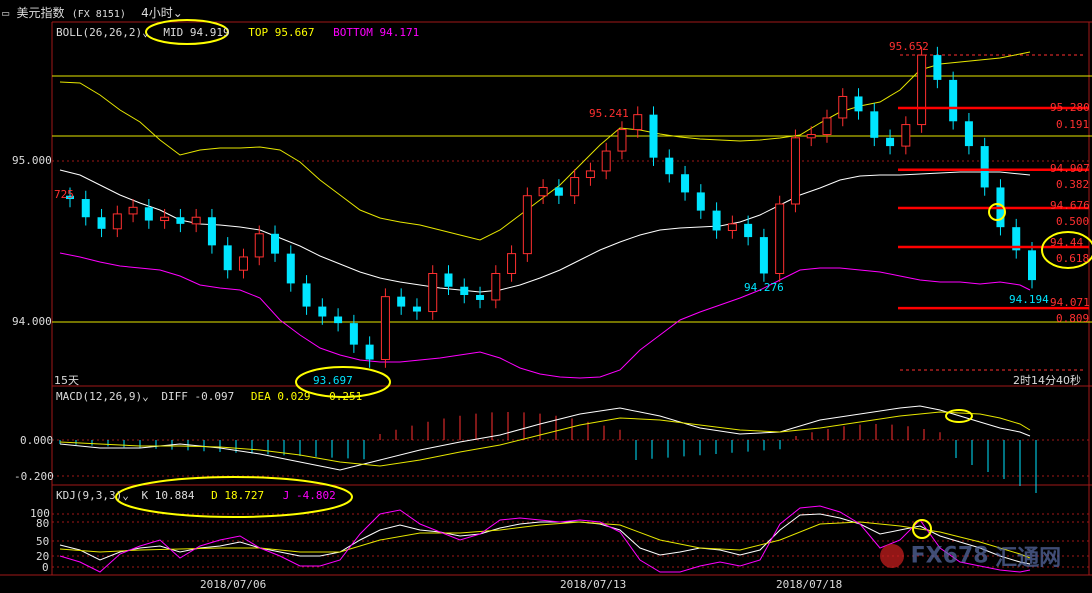 This screenshot has width=1092, height=593. What do you see at coordinates (233, 584) in the screenshot?
I see `date-label-0706: 2018/07/06` at bounding box center [233, 584].